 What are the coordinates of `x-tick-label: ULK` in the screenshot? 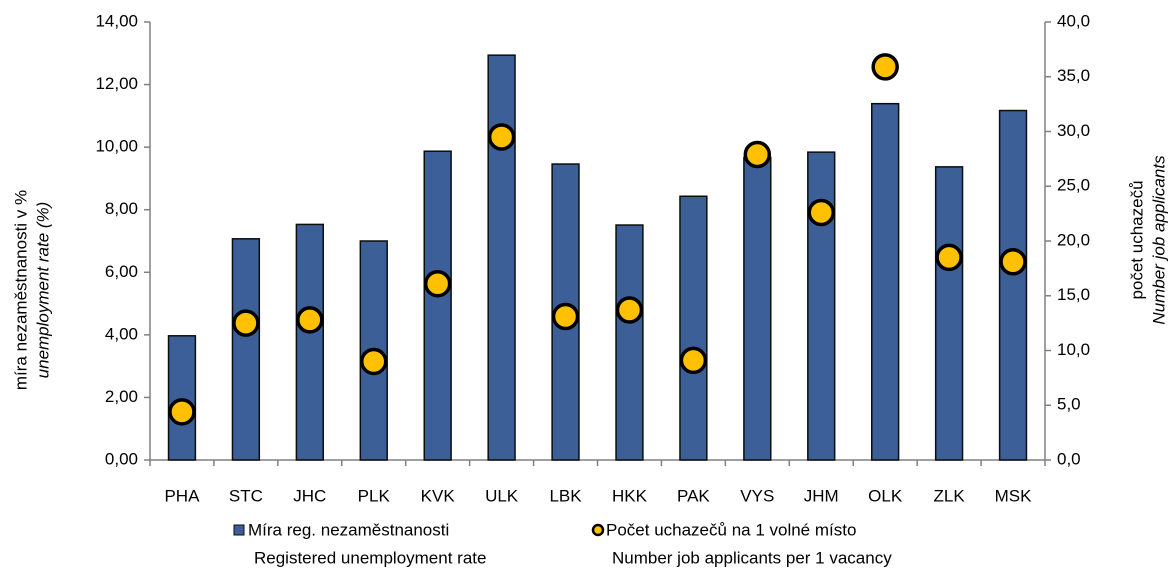 It's located at (502, 495).